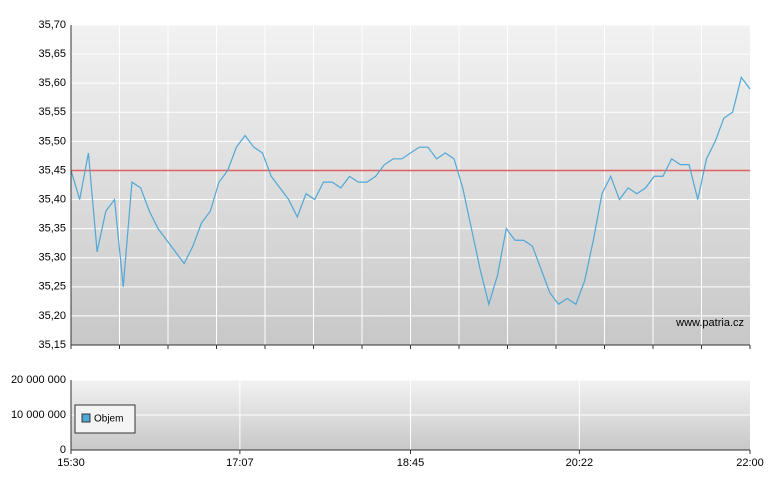 This screenshot has width=780, height=490. What do you see at coordinates (52, 229) in the screenshot?
I see `y-tick-label: 35,35` at bounding box center [52, 229].